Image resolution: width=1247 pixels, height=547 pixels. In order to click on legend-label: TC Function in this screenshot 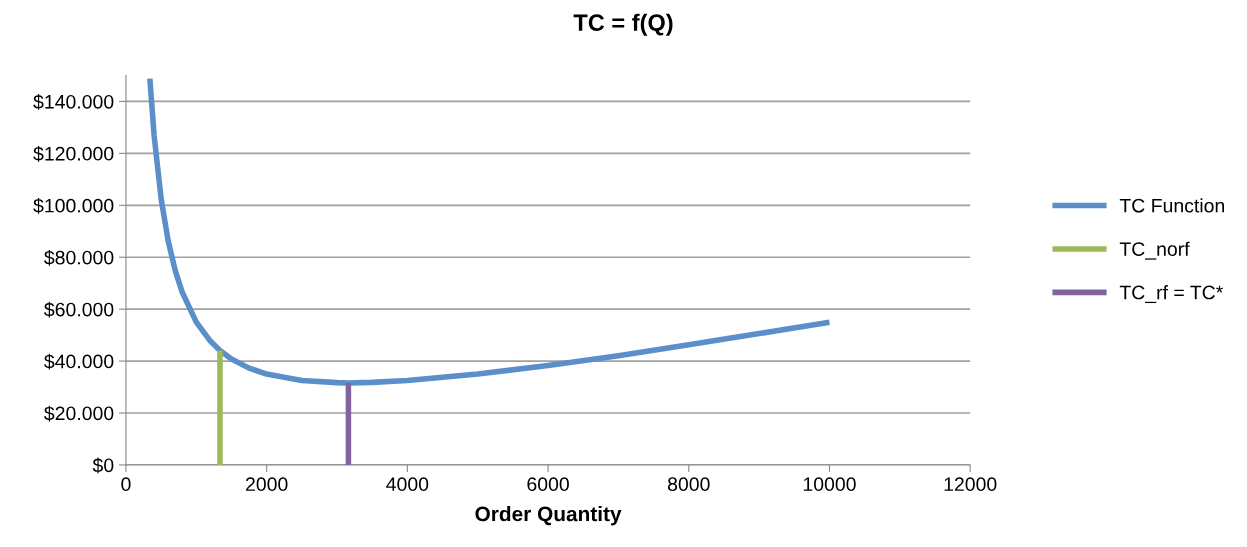, I will do `click(1172, 205)`.